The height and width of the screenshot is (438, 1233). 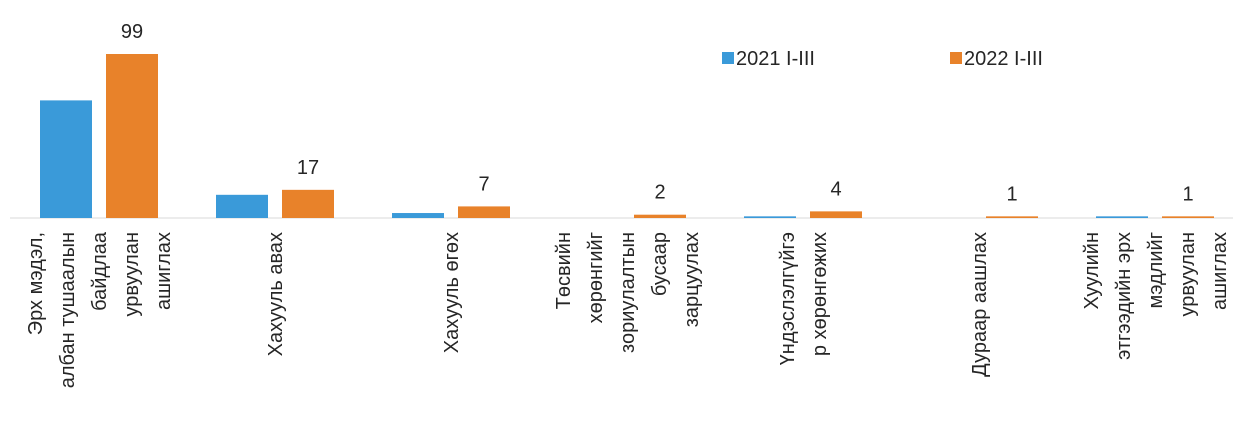 What do you see at coordinates (452, 292) in the screenshot?
I see `x-tick-label: Хахууль өгөх` at bounding box center [452, 292].